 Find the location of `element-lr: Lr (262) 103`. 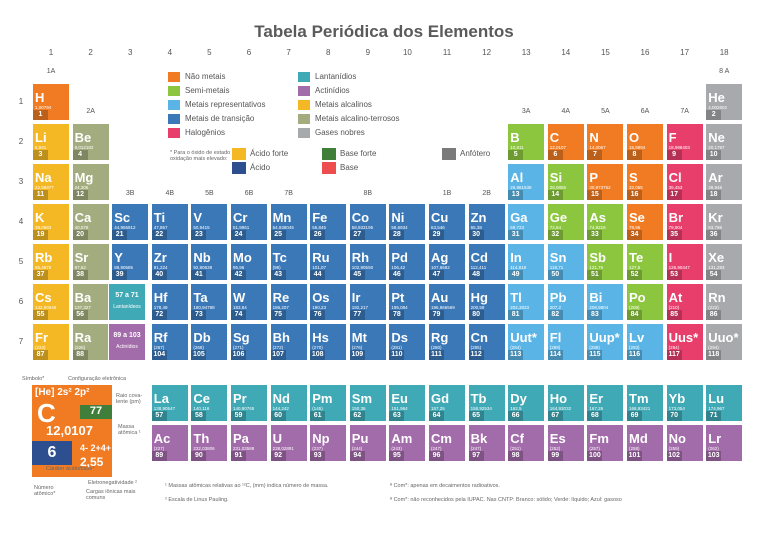

element-lr: Lr (262) 103 is located at coordinates (724, 443).